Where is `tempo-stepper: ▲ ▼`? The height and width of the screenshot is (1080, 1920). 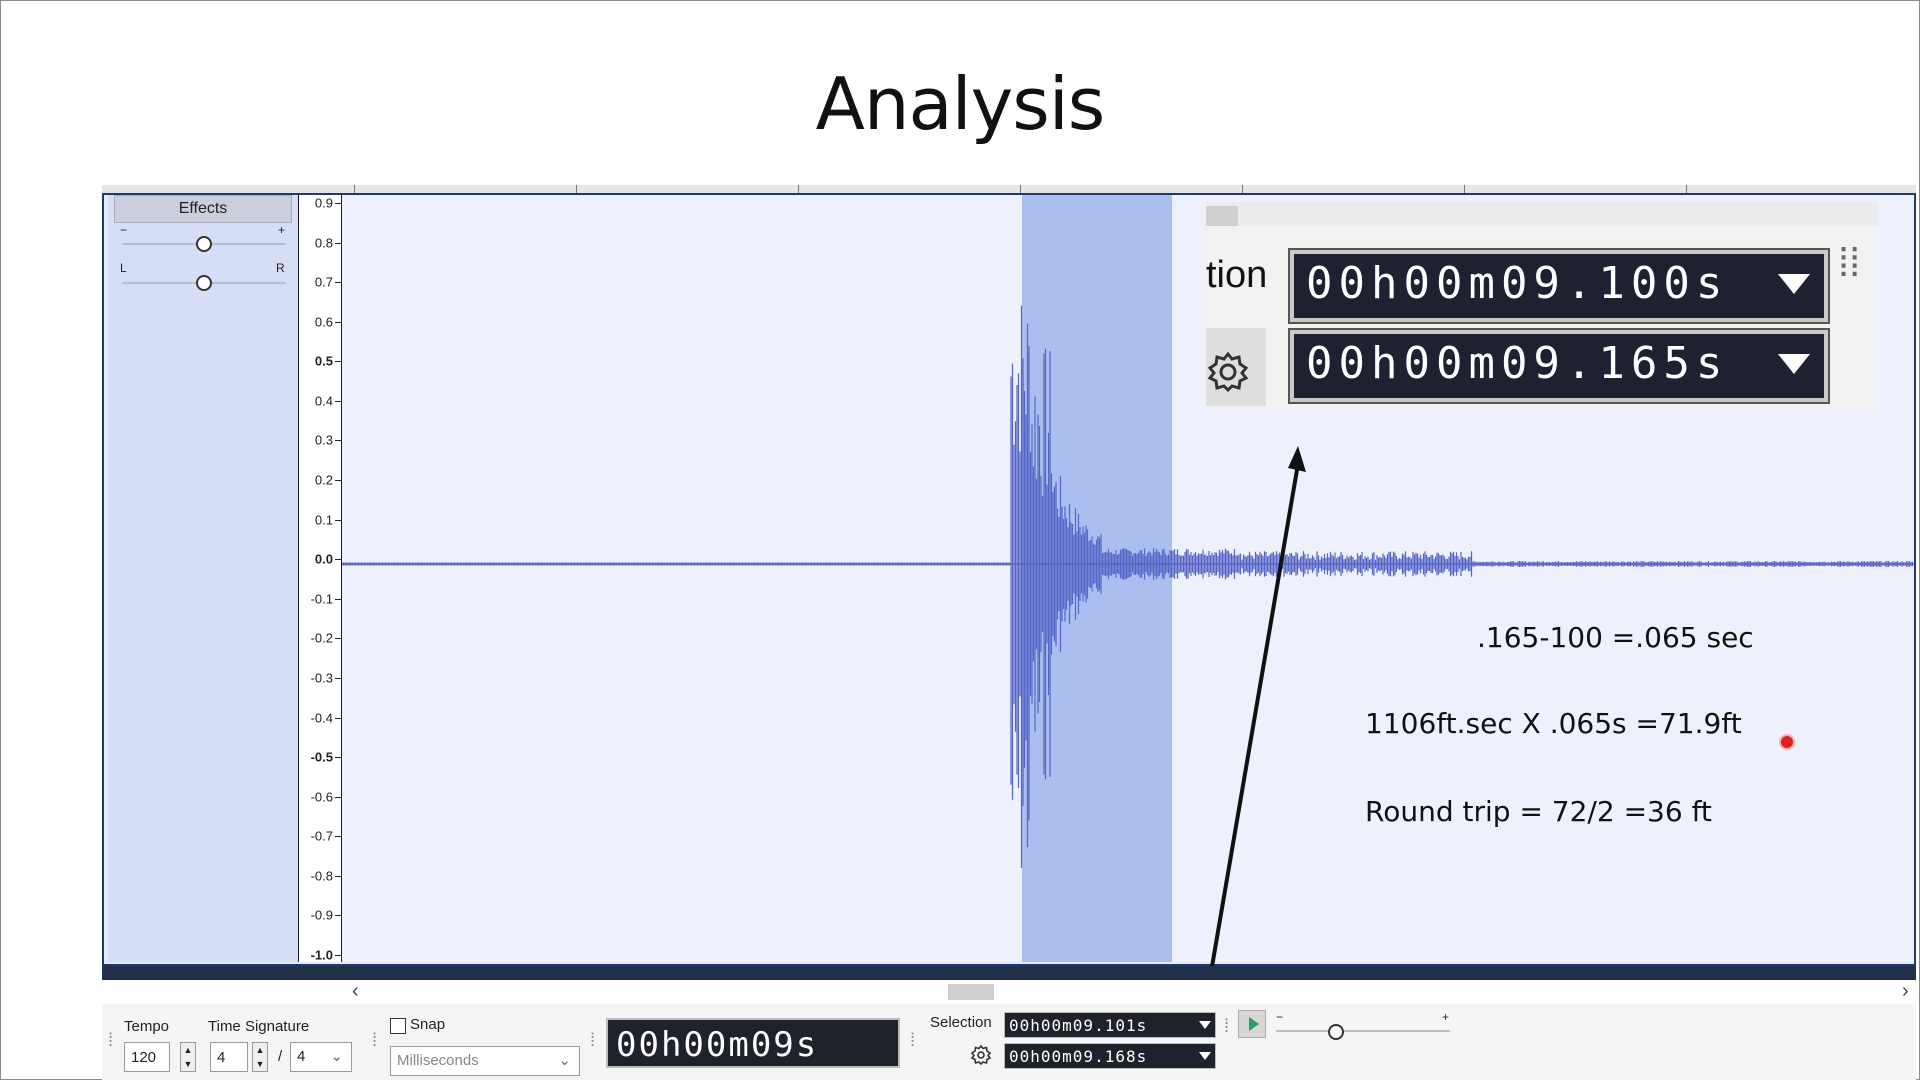 tempo-stepper: ▲ ▼ is located at coordinates (188, 1057).